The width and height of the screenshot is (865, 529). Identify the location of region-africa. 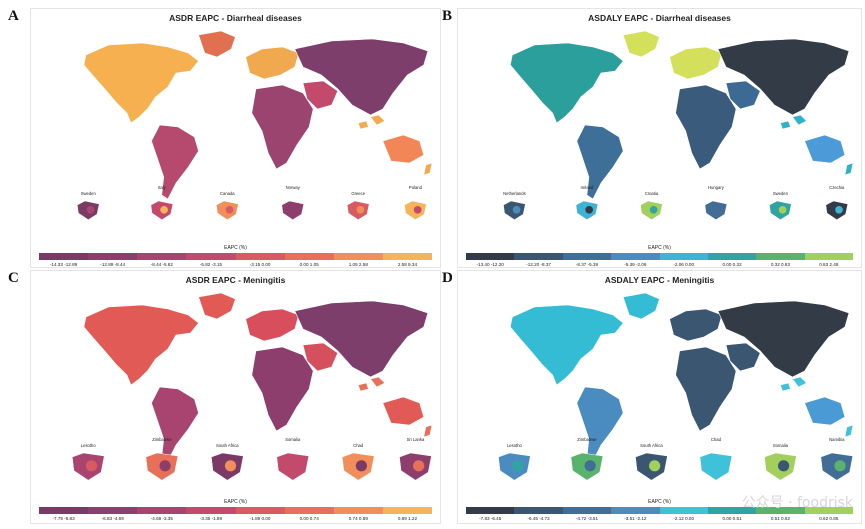
(282, 127).